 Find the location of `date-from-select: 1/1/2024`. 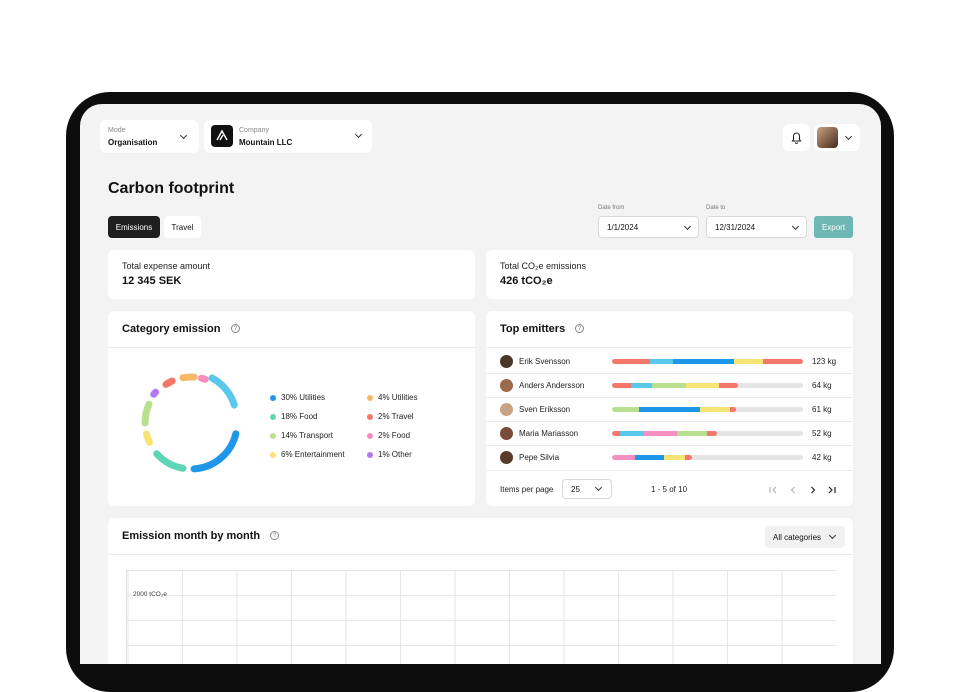

date-from-select: 1/1/2024 is located at coordinates (648, 227).